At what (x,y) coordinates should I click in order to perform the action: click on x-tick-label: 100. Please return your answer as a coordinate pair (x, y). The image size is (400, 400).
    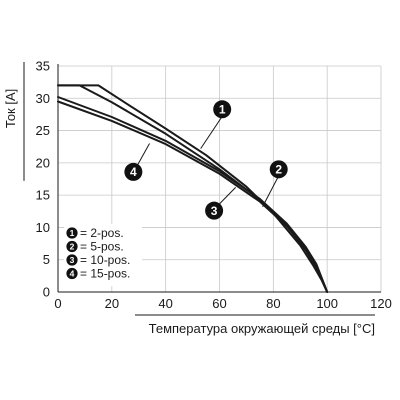
    Looking at the image, I should click on (327, 303).